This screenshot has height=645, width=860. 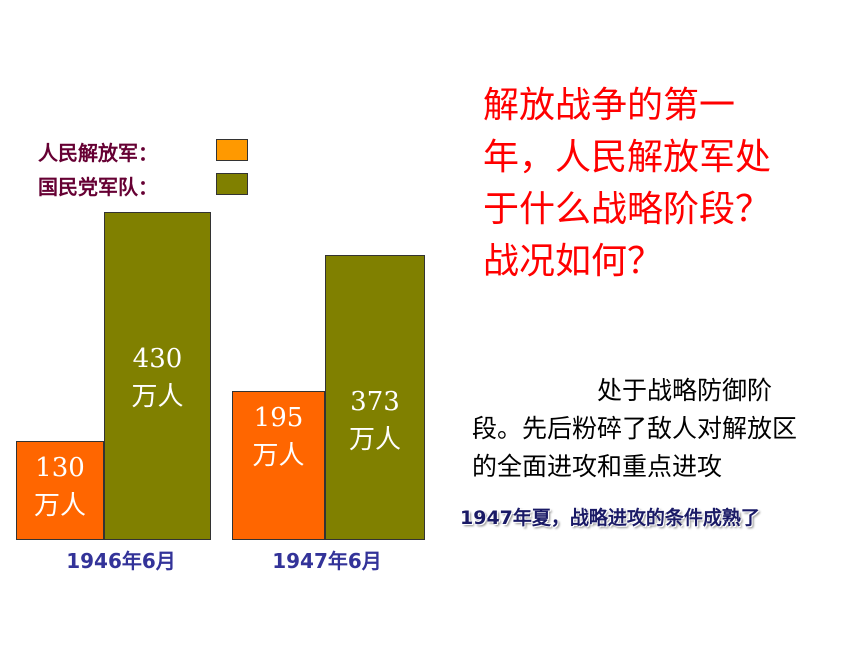 I want to click on answer: 处于战略防御阶段。先后粉碎了敌人对解放区的全面进攻和重点进攻, so click(x=635, y=428).